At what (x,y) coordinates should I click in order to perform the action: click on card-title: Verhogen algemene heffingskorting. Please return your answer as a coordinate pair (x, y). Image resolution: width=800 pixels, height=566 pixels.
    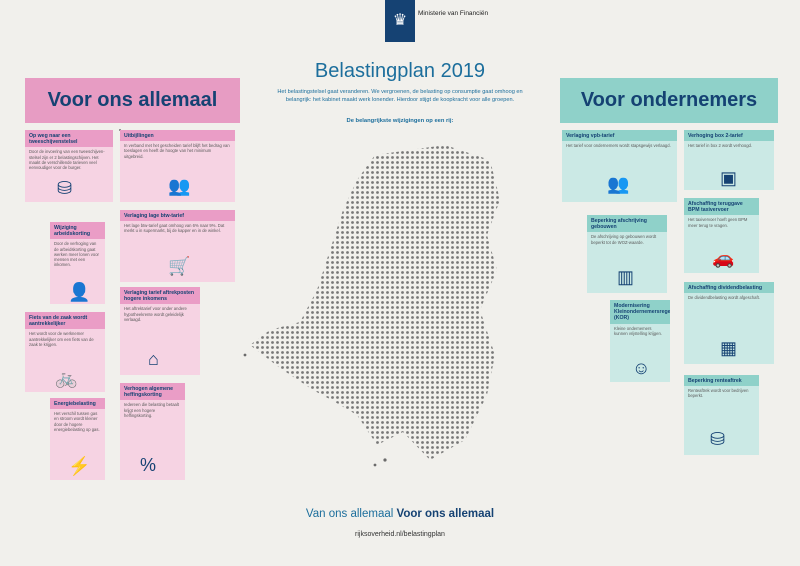
    Looking at the image, I should click on (152, 392).